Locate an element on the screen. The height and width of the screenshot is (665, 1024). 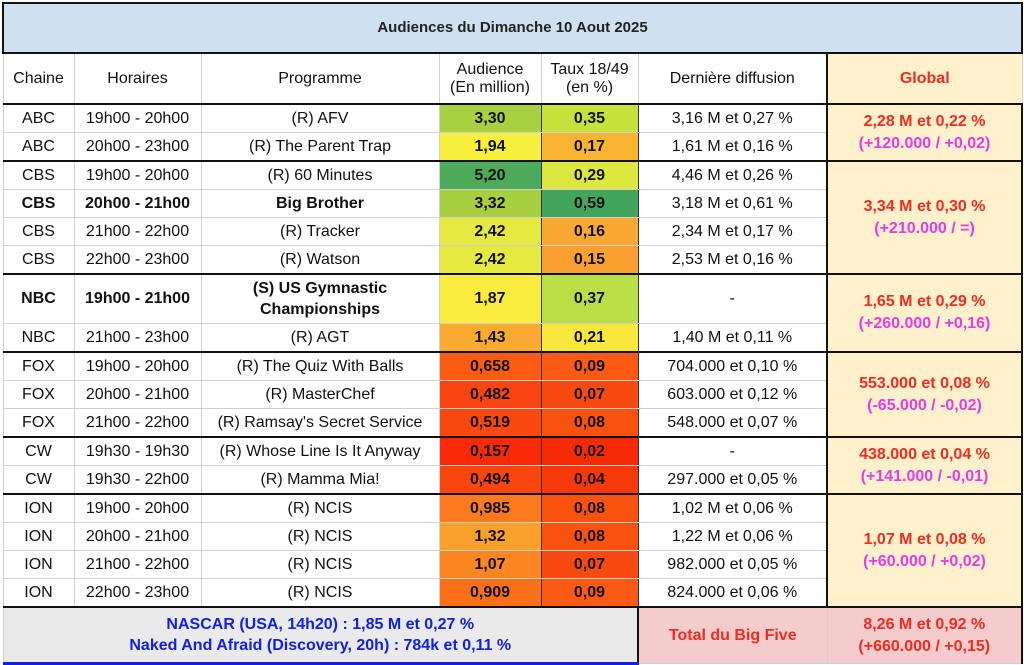
cell-derniere: 824.000 et 0,06 % is located at coordinates (732, 593).